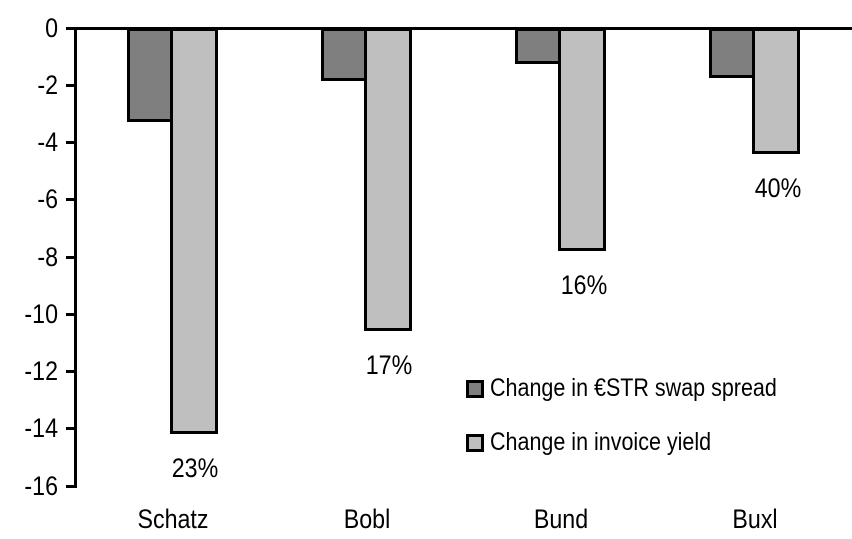 The height and width of the screenshot is (539, 852). I want to click on y-axis-tick-label: -2, so click(47, 84).